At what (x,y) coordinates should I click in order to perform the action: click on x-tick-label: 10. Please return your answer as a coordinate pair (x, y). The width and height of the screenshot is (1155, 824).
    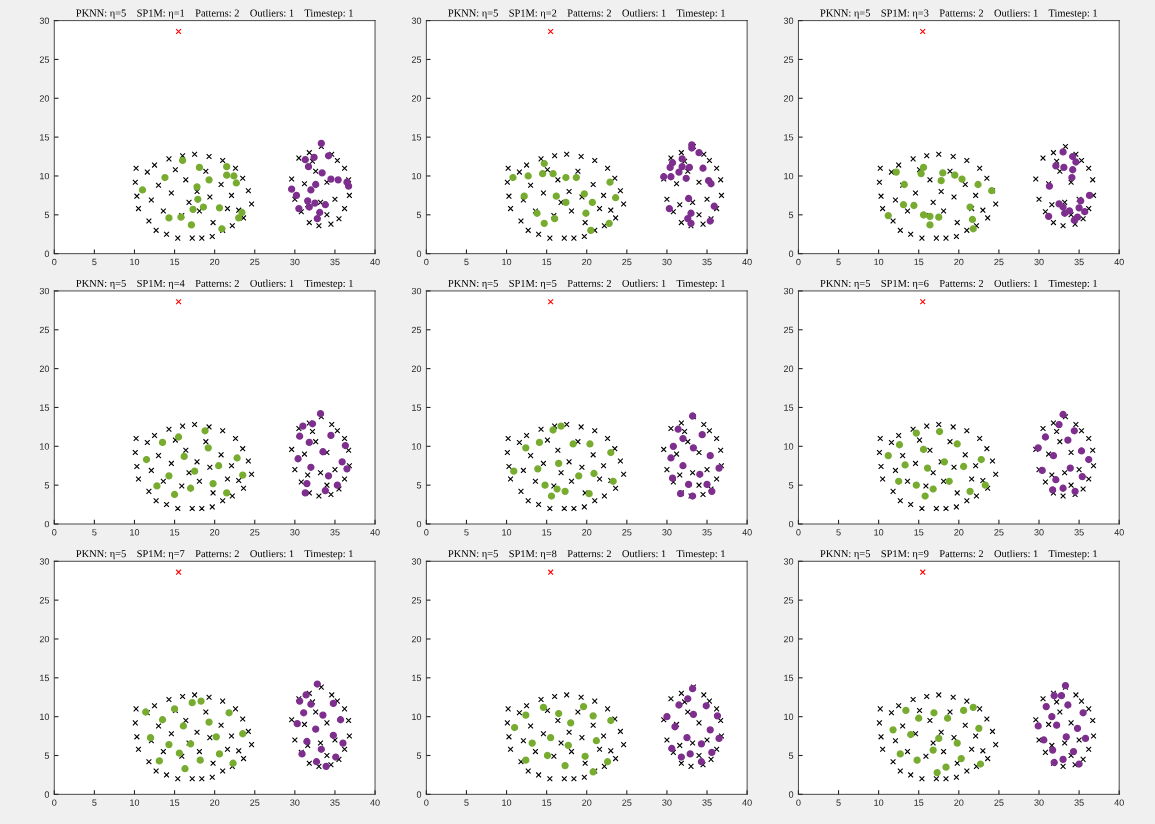
    Looking at the image, I should click on (135, 532).